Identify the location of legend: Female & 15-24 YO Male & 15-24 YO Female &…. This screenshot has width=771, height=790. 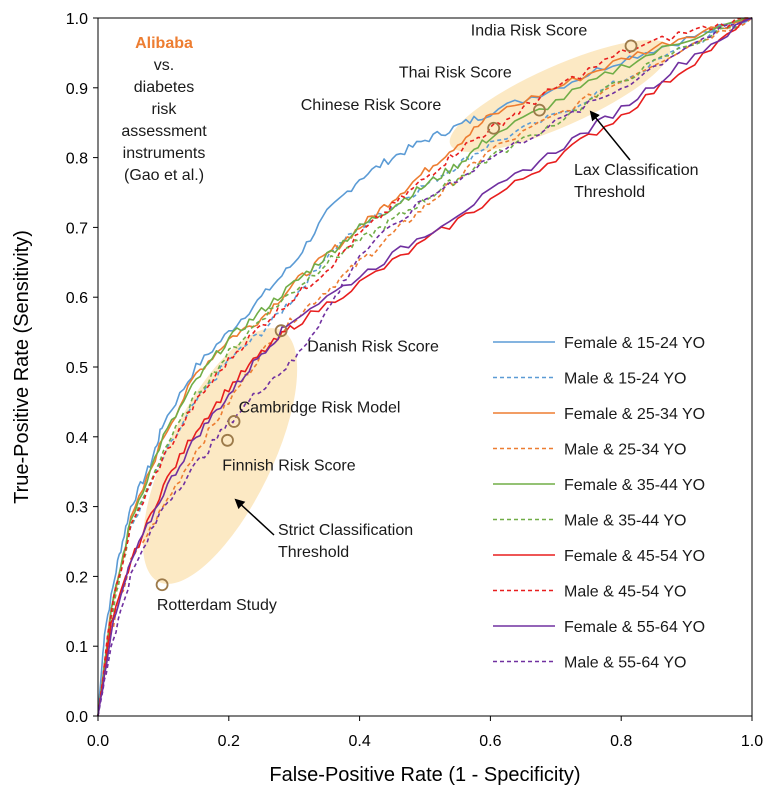
(599, 503).